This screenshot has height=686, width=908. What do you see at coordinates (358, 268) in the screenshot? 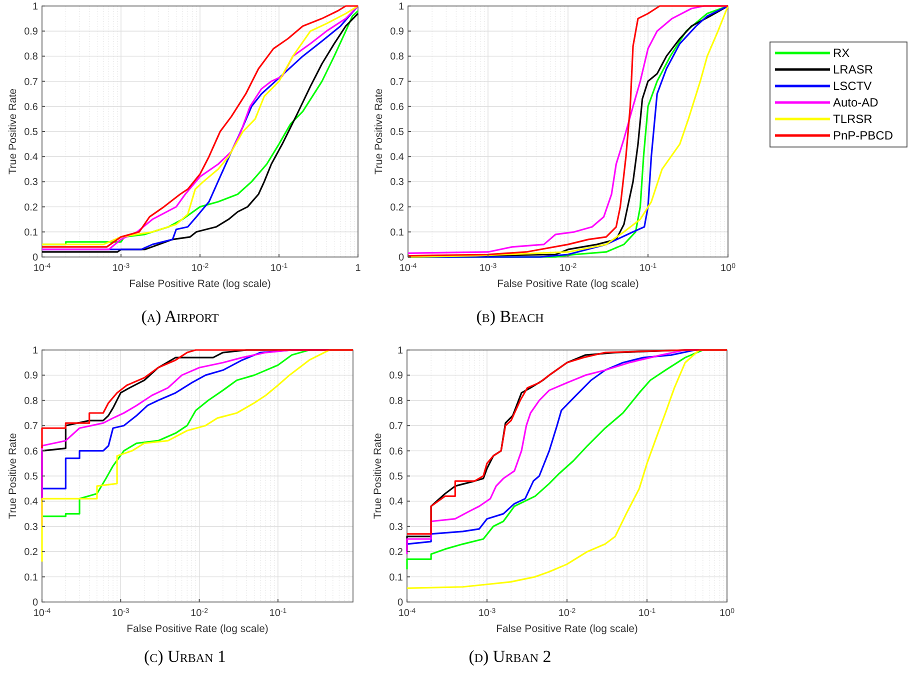
I see `x-tick-label: 1` at bounding box center [358, 268].